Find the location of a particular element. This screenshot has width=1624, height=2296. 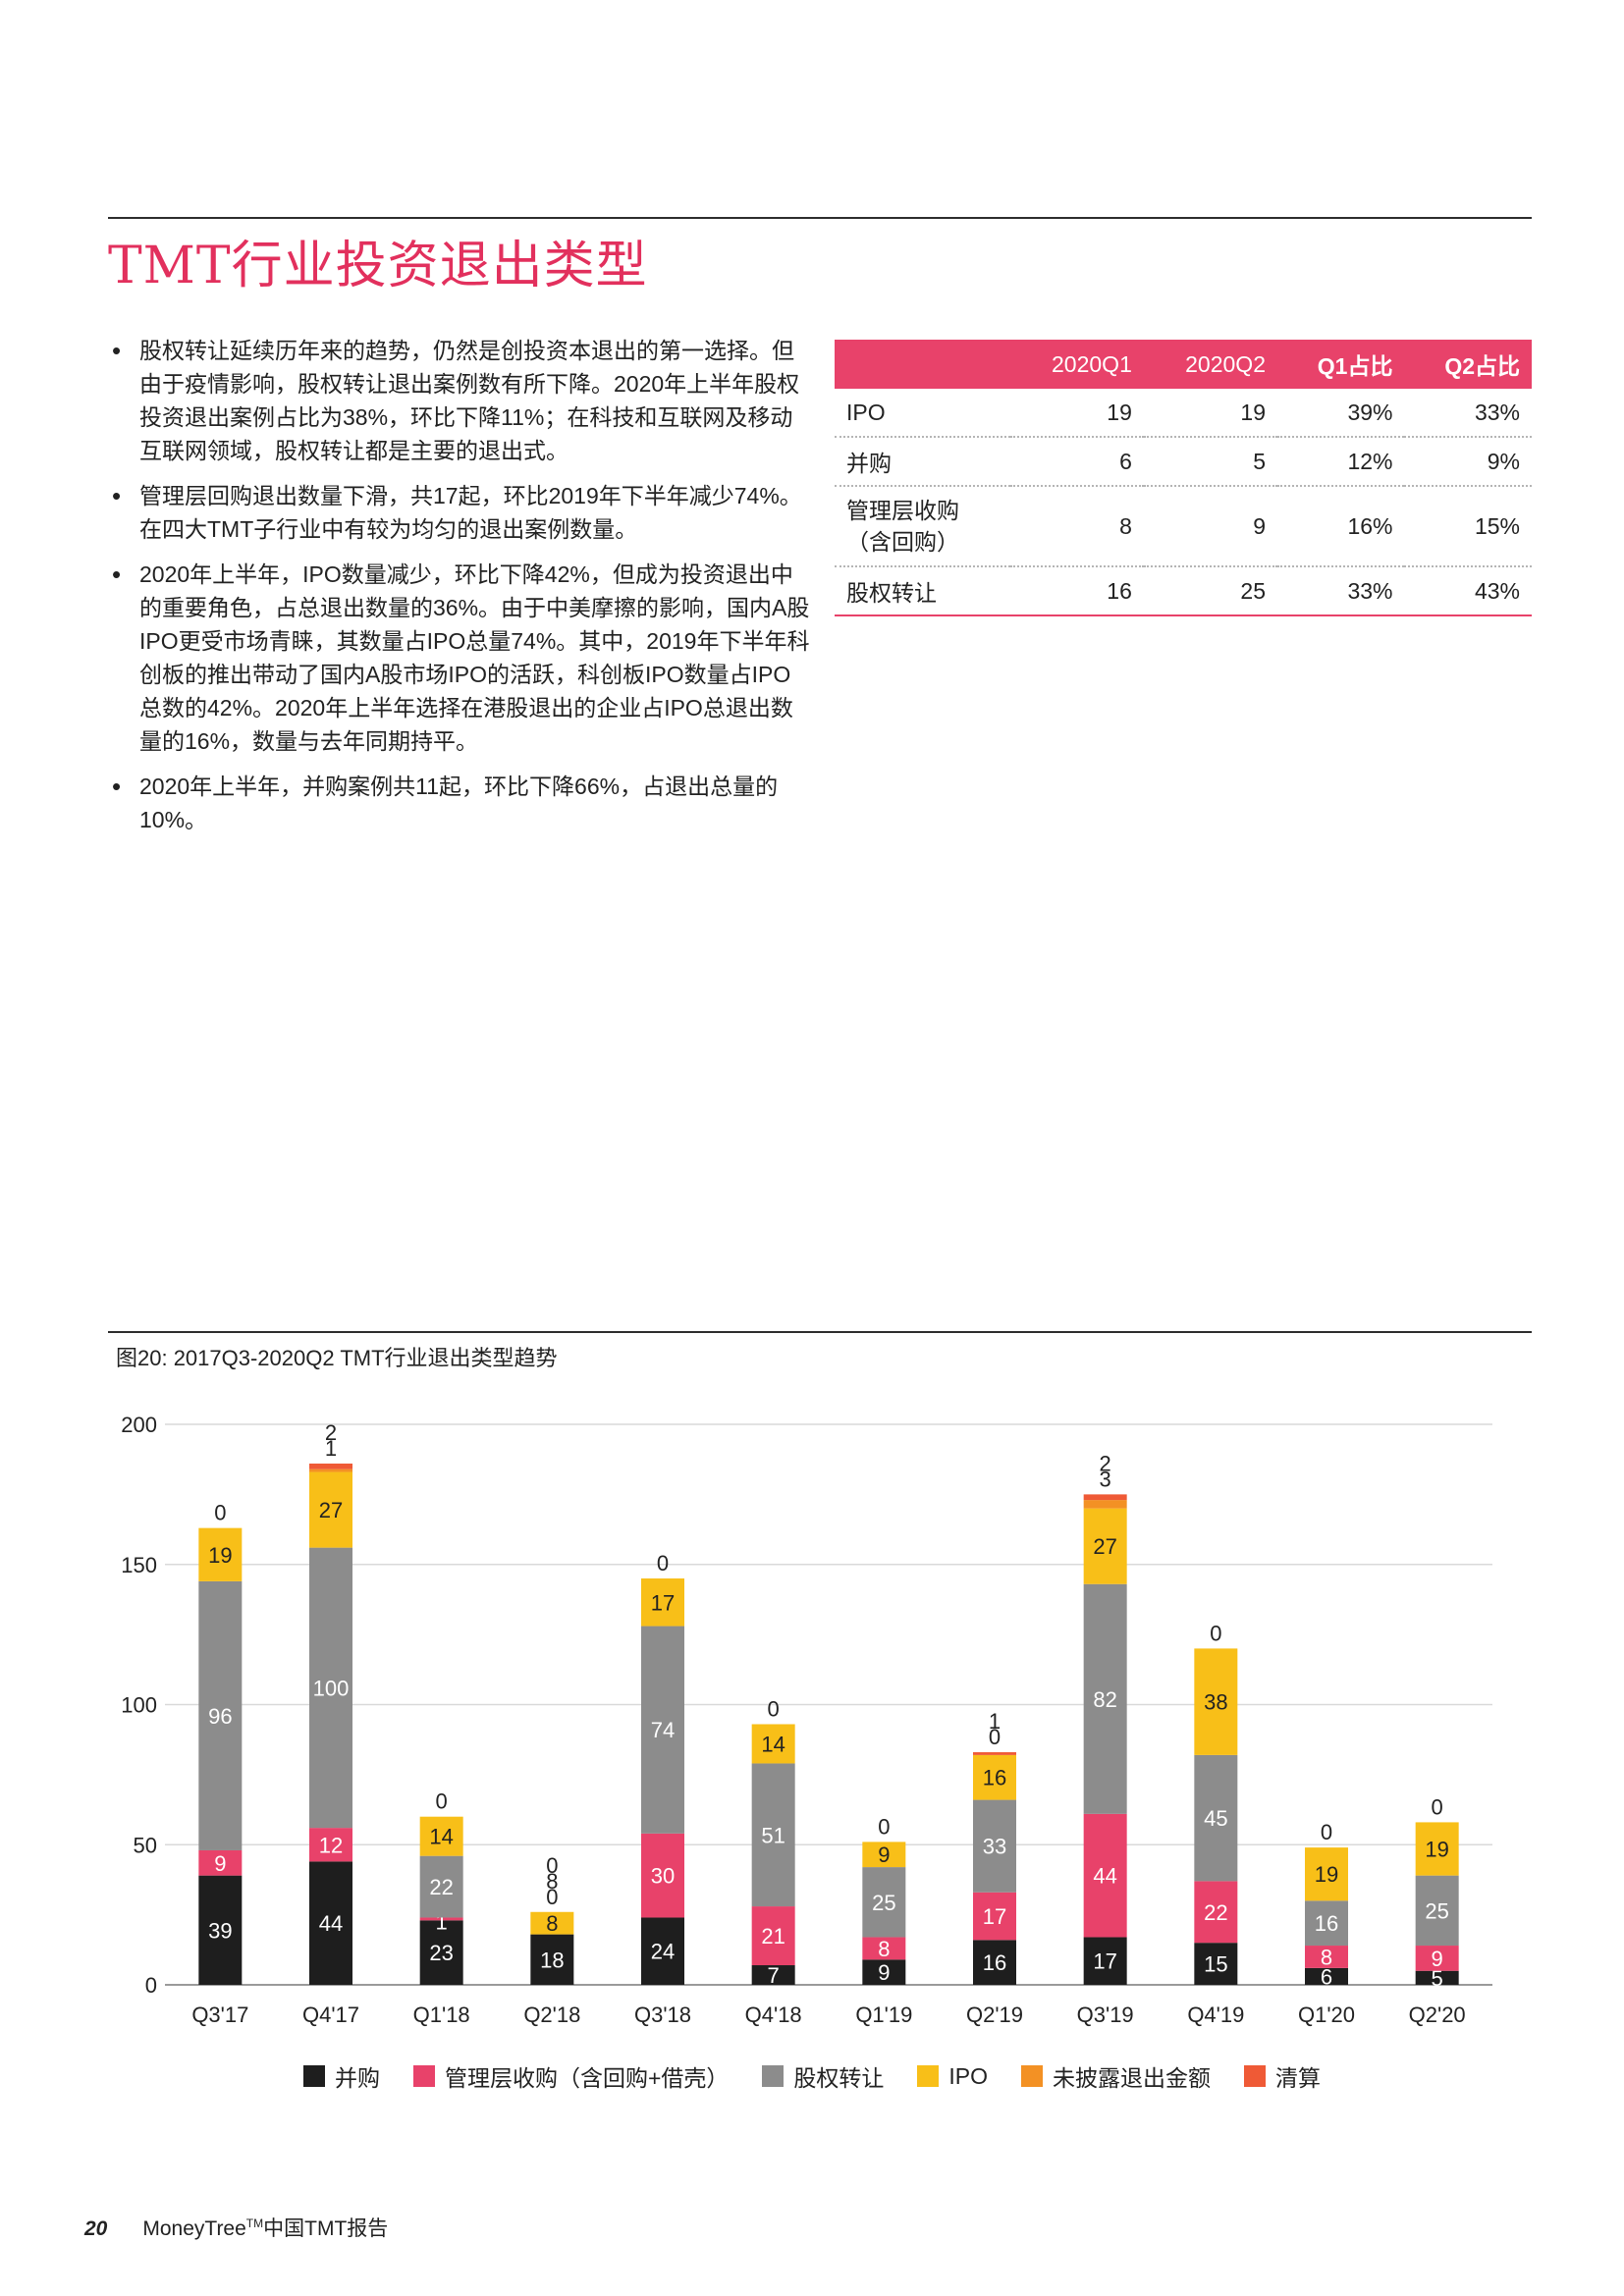

legend-item: 未披露退出金额 is located at coordinates (1116, 2076).